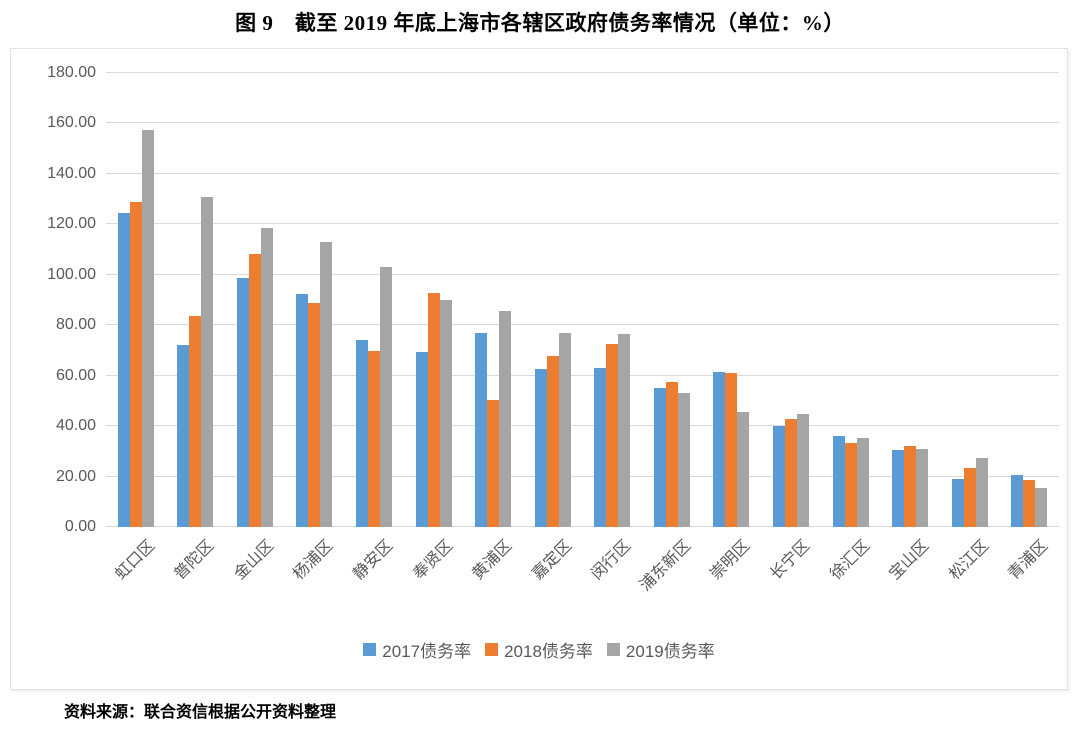 This screenshot has width=1080, height=729. What do you see at coordinates (362, 433) in the screenshot?
I see `bar-2017债务率-静安区` at bounding box center [362, 433].